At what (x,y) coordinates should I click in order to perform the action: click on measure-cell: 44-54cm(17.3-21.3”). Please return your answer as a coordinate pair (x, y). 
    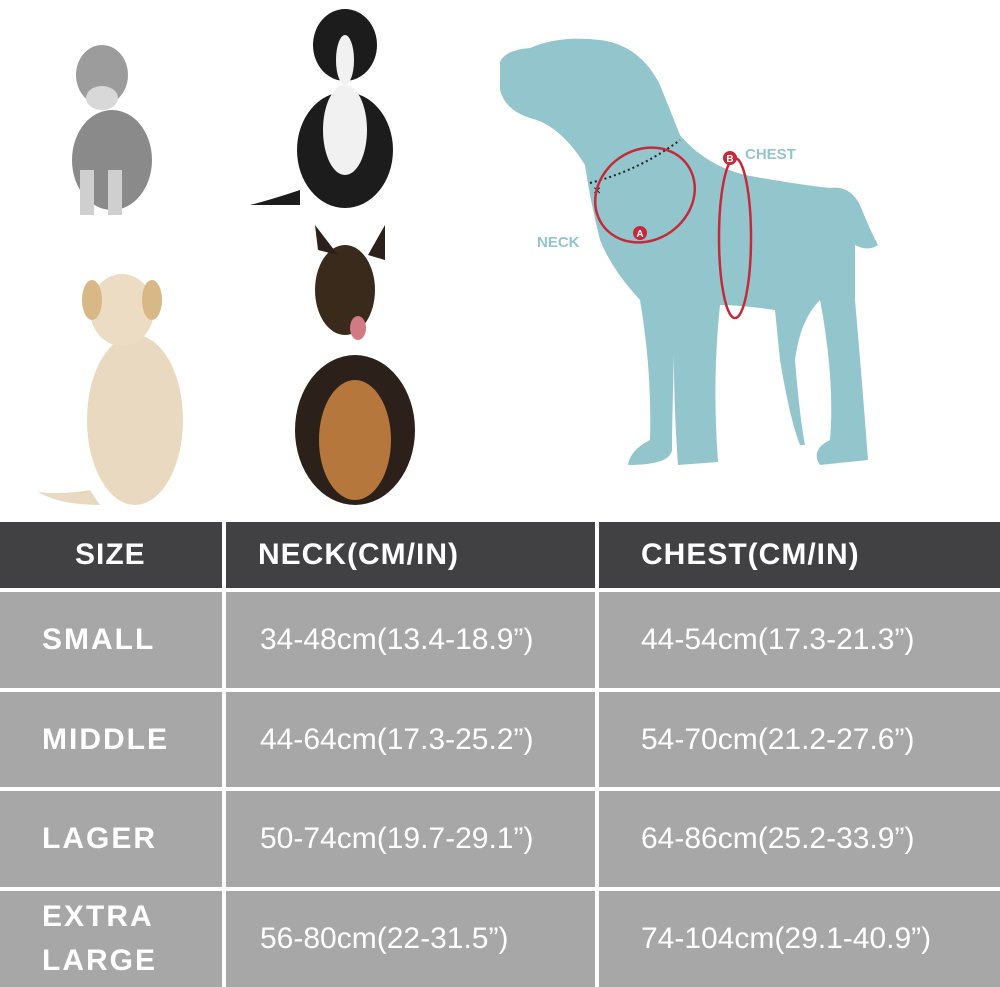
    Looking at the image, I should click on (799, 640).